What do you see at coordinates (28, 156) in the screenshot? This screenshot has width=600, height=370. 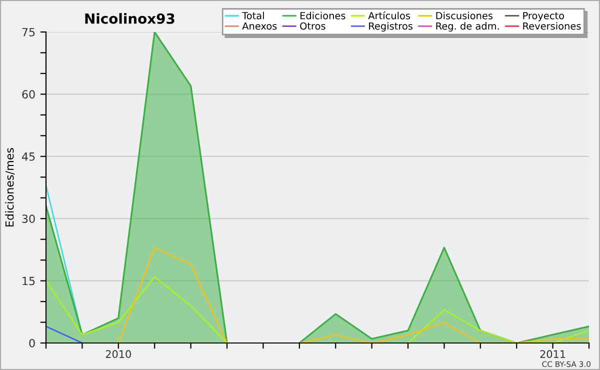 I see `y-tick-label: 45` at bounding box center [28, 156].